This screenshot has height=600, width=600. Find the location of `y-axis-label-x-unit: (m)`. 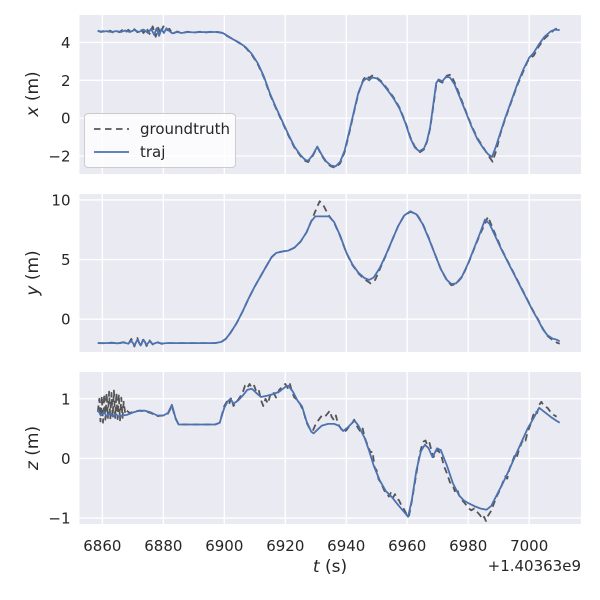

y-axis-label-x-unit: (m) is located at coordinates (33, 89).